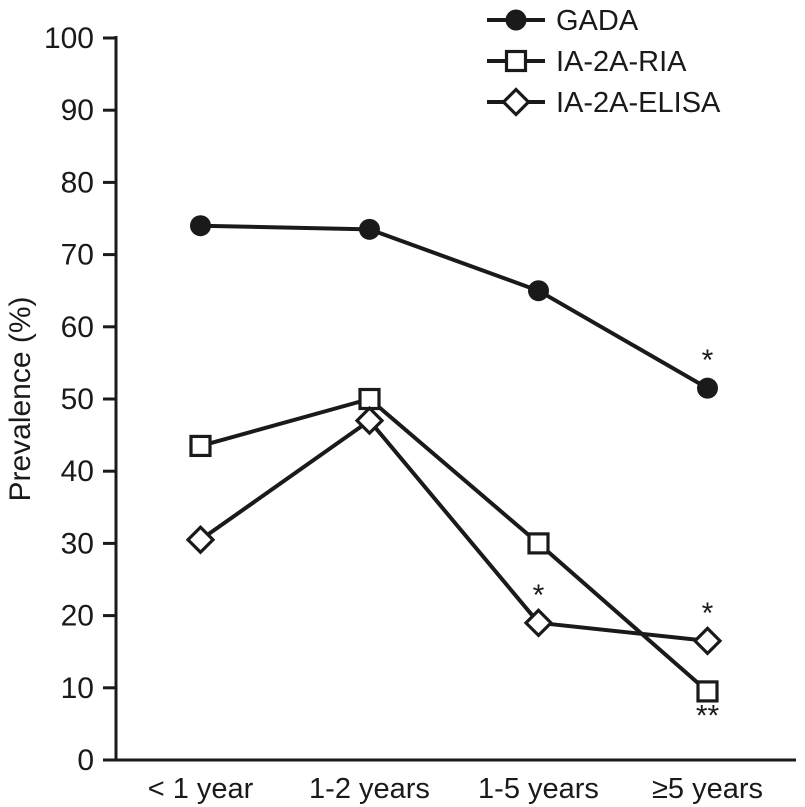  Describe the element at coordinates (369, 789) in the screenshot. I see `x-tick-label: 1-2 years` at that location.